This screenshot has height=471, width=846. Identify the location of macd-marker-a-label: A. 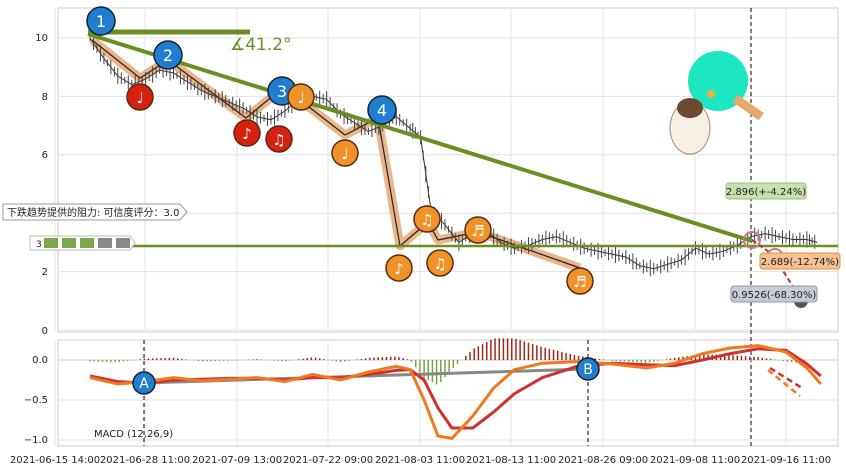
(144, 384).